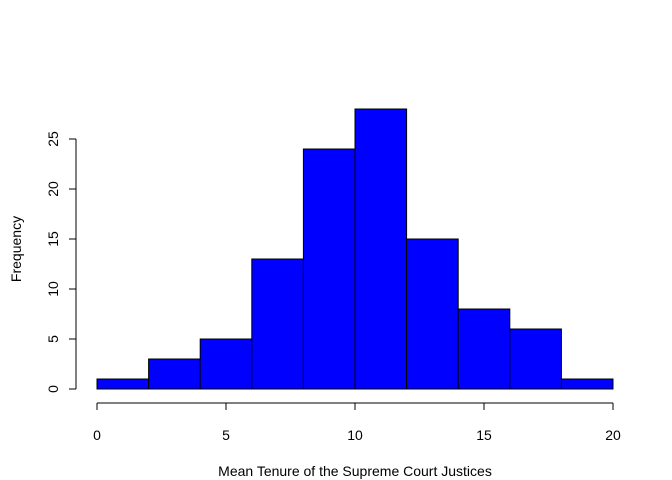 Image resolution: width=672 pixels, height=480 pixels. Describe the element at coordinates (53, 239) in the screenshot. I see `y-tick-label: 15` at that location.